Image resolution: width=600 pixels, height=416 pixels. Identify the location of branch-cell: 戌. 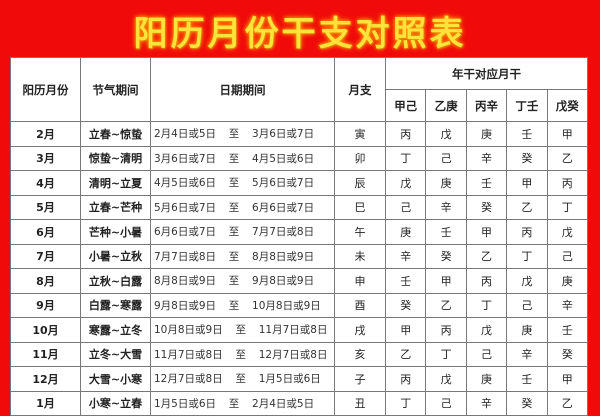
(360, 330).